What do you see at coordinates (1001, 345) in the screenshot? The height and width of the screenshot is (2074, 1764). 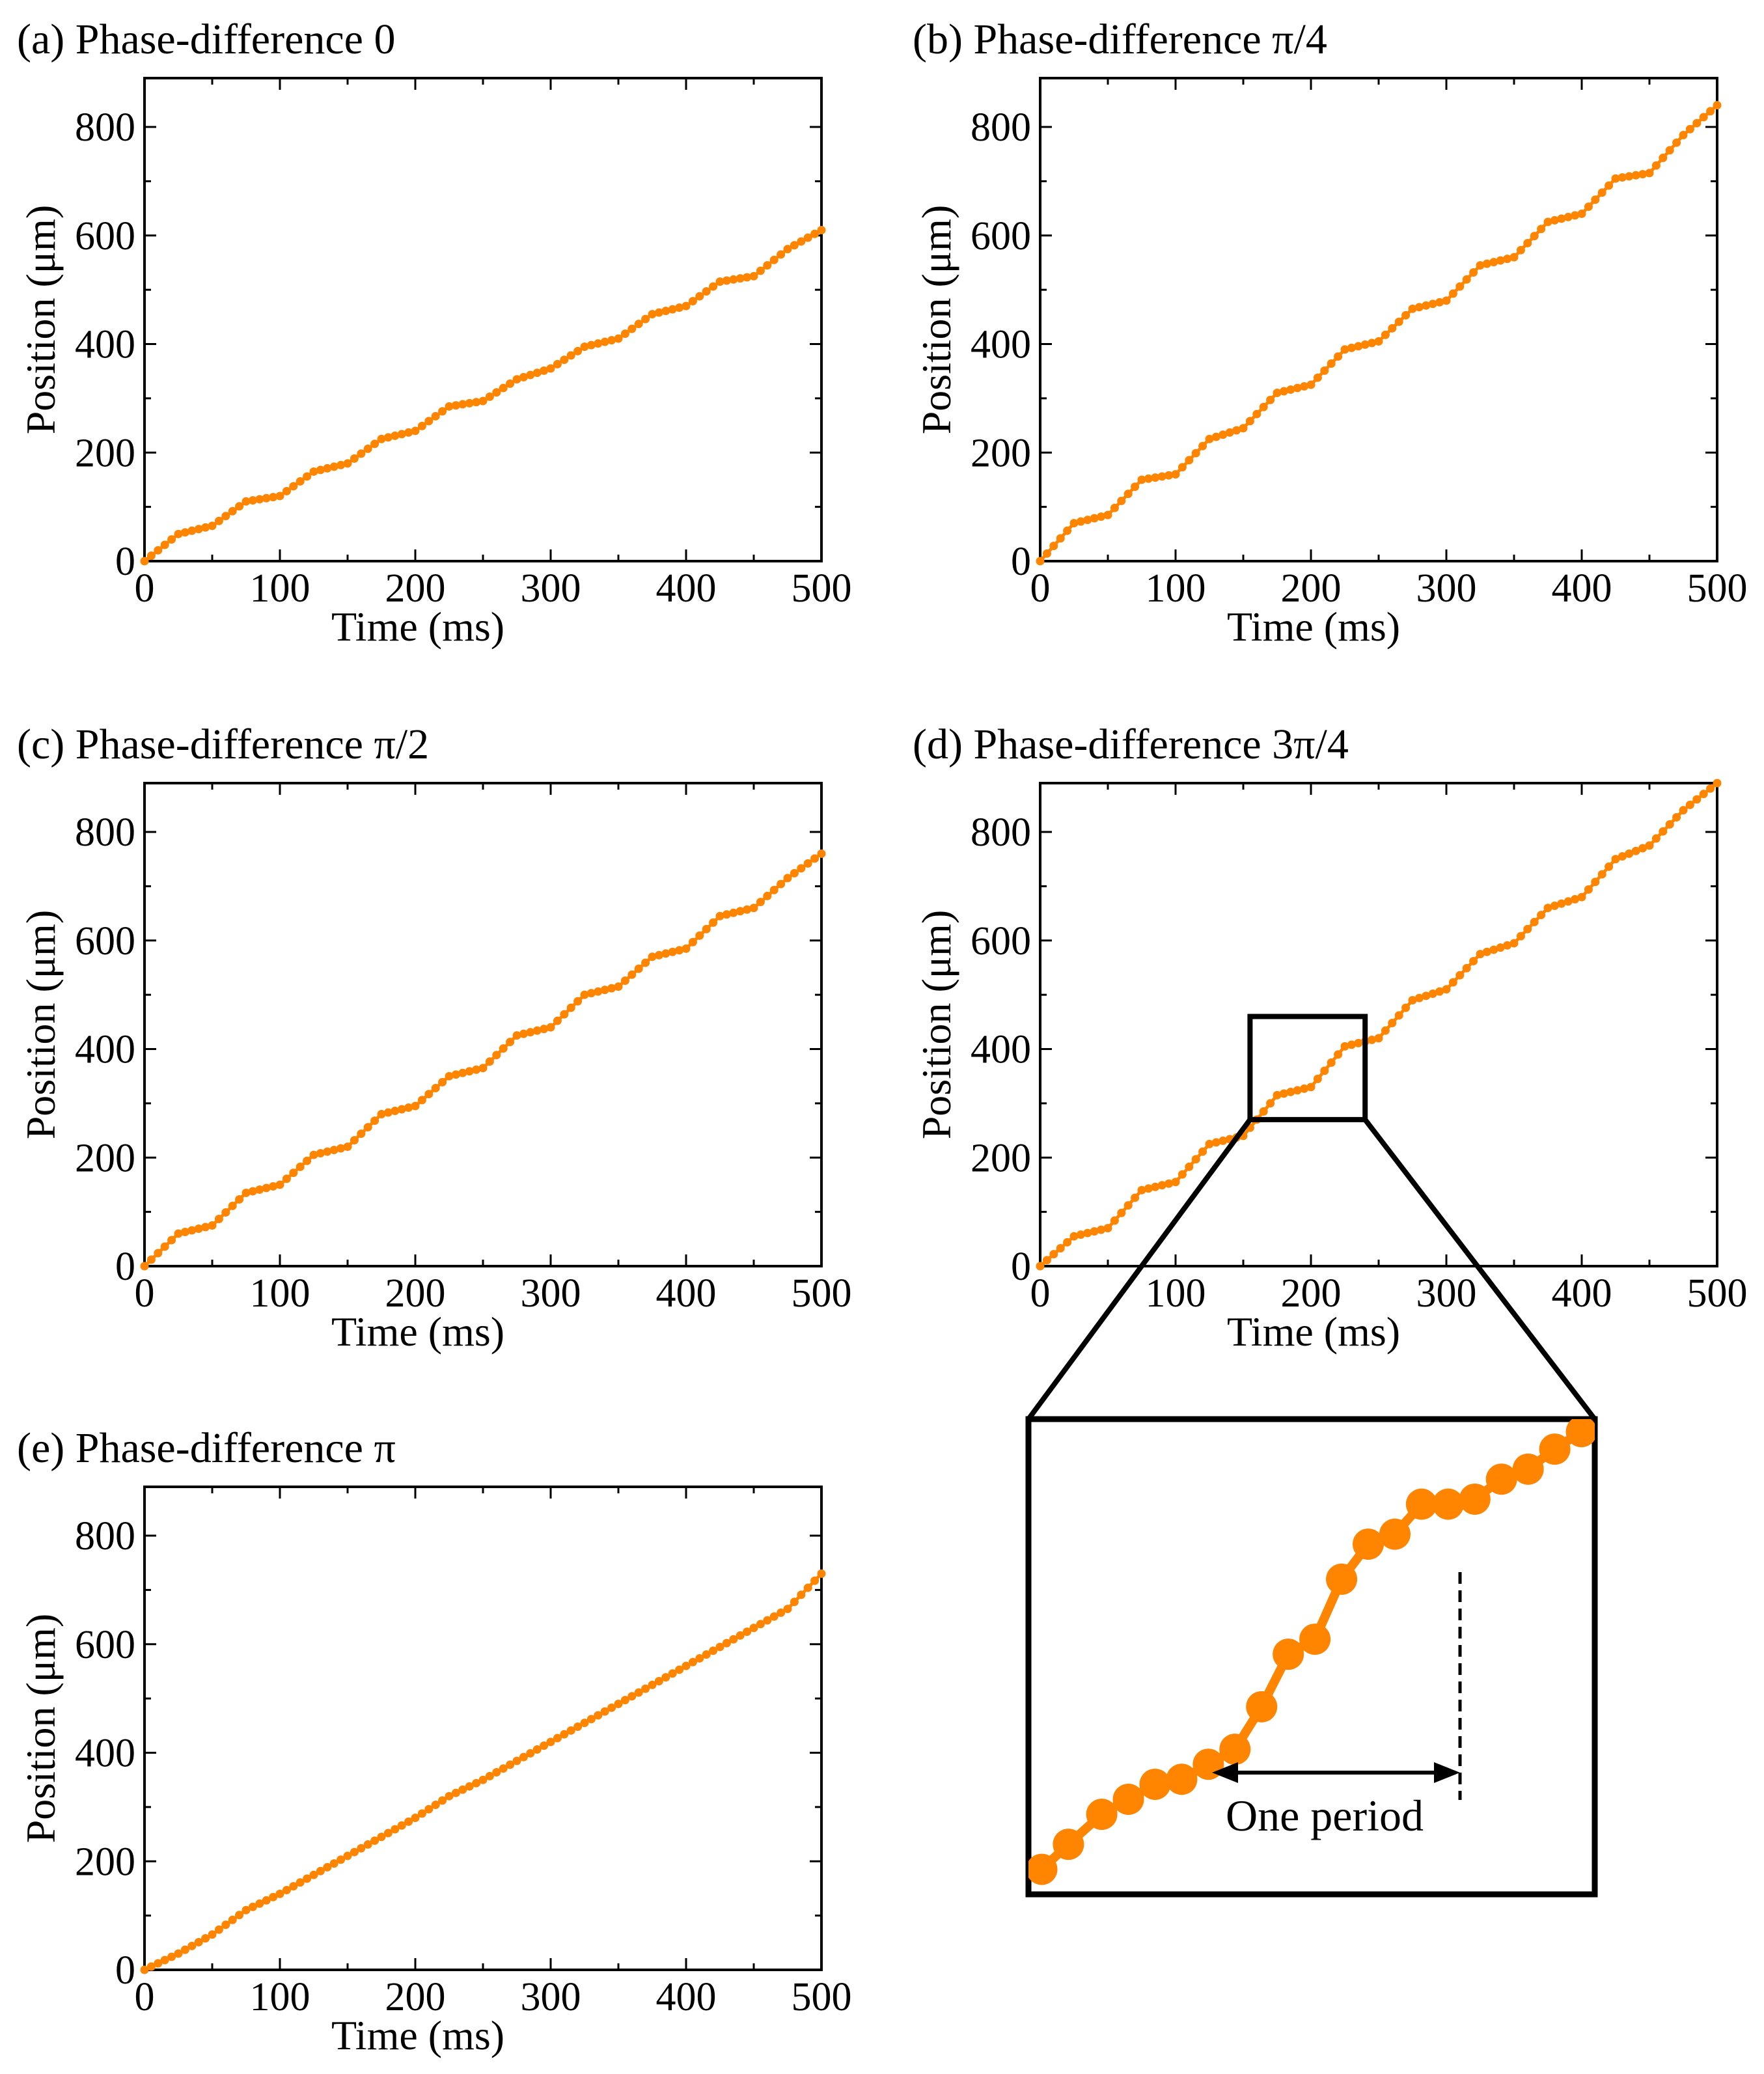 I see `y-tick-label: 400` at bounding box center [1001, 345].